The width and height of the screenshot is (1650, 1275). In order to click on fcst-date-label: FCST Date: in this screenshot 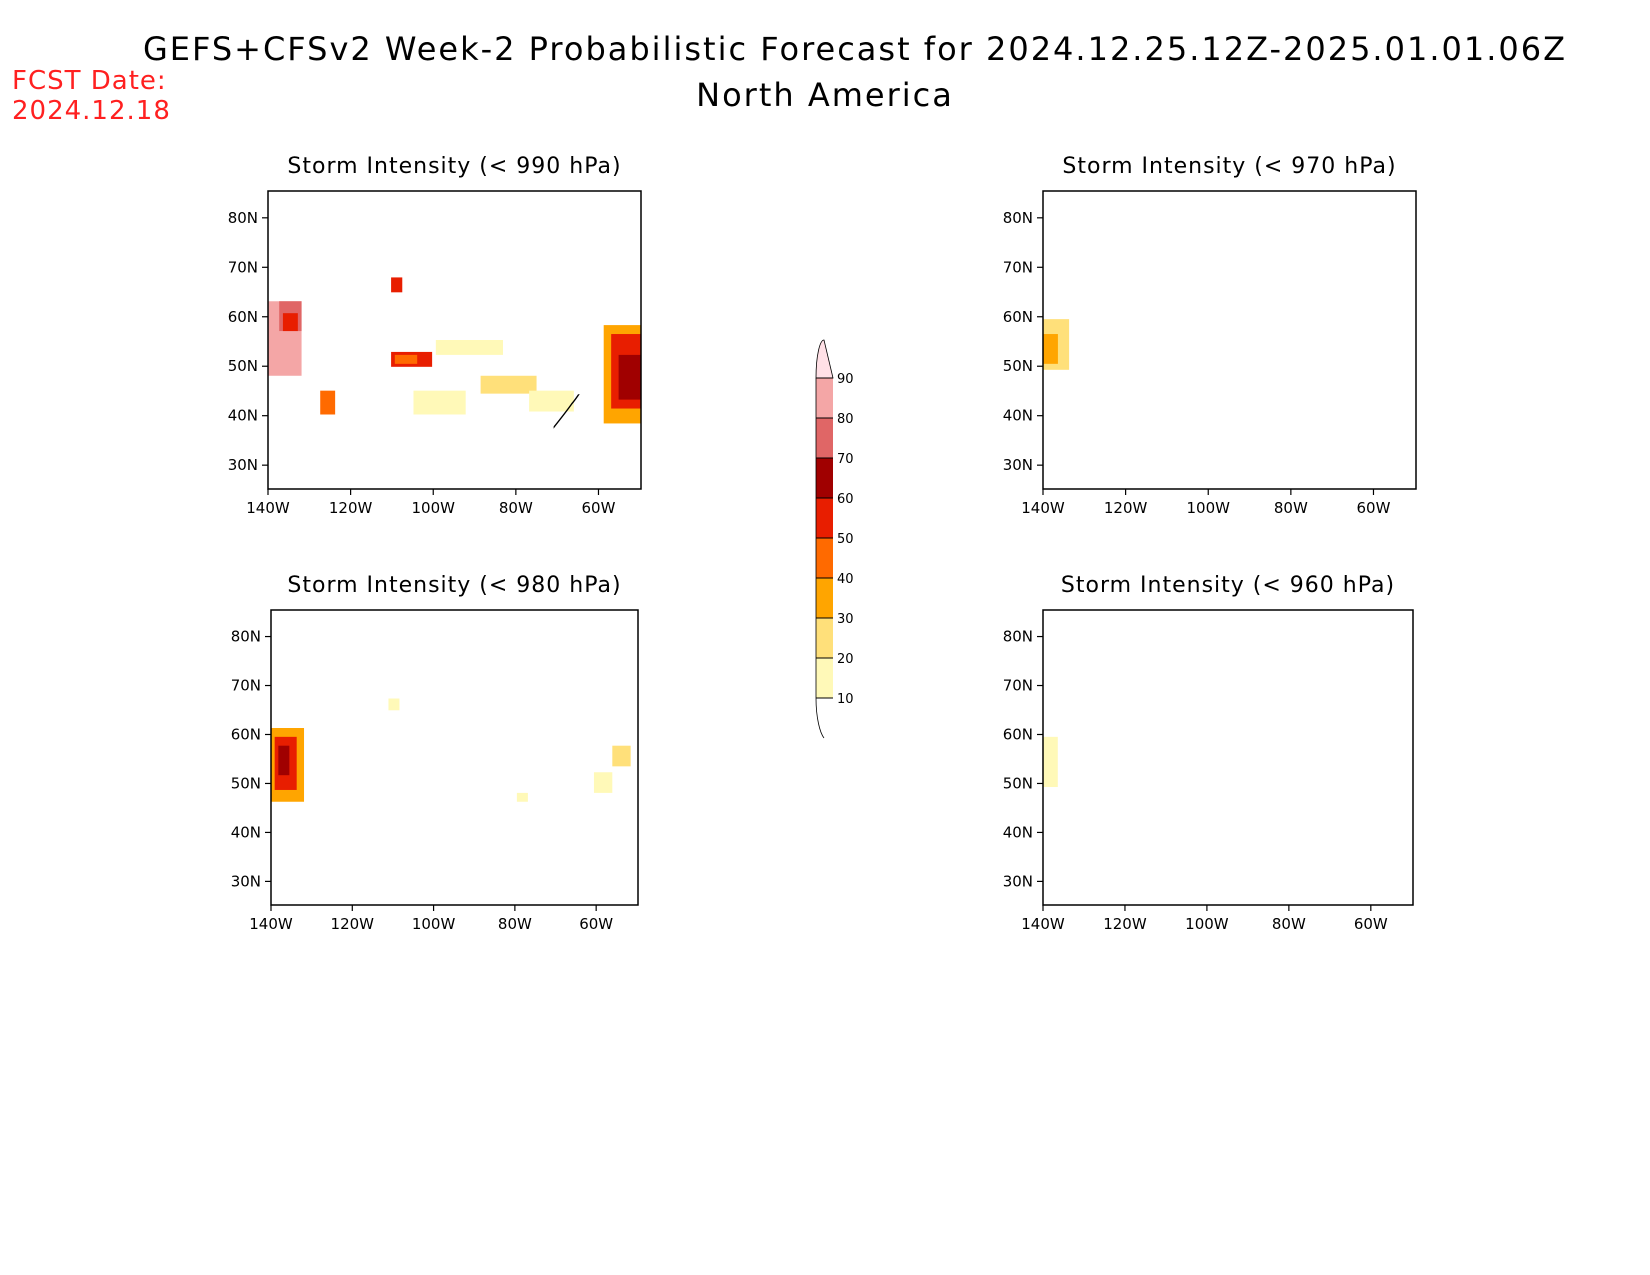, I will do `click(89, 81)`.